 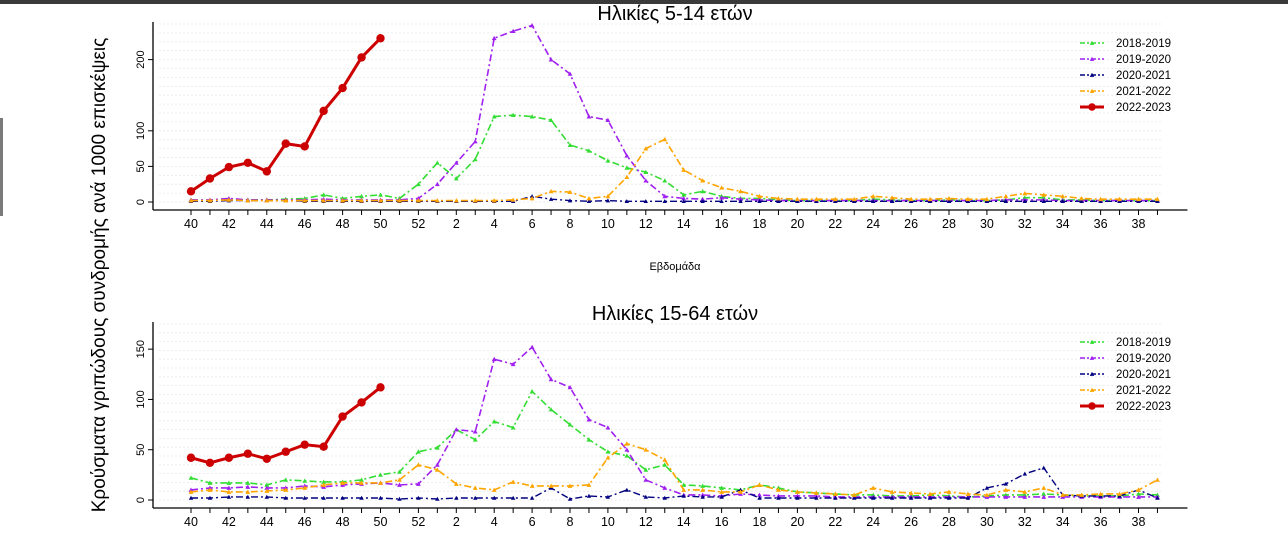 What do you see at coordinates (684, 522) in the screenshot?
I see `x-tick-label: 14` at bounding box center [684, 522].